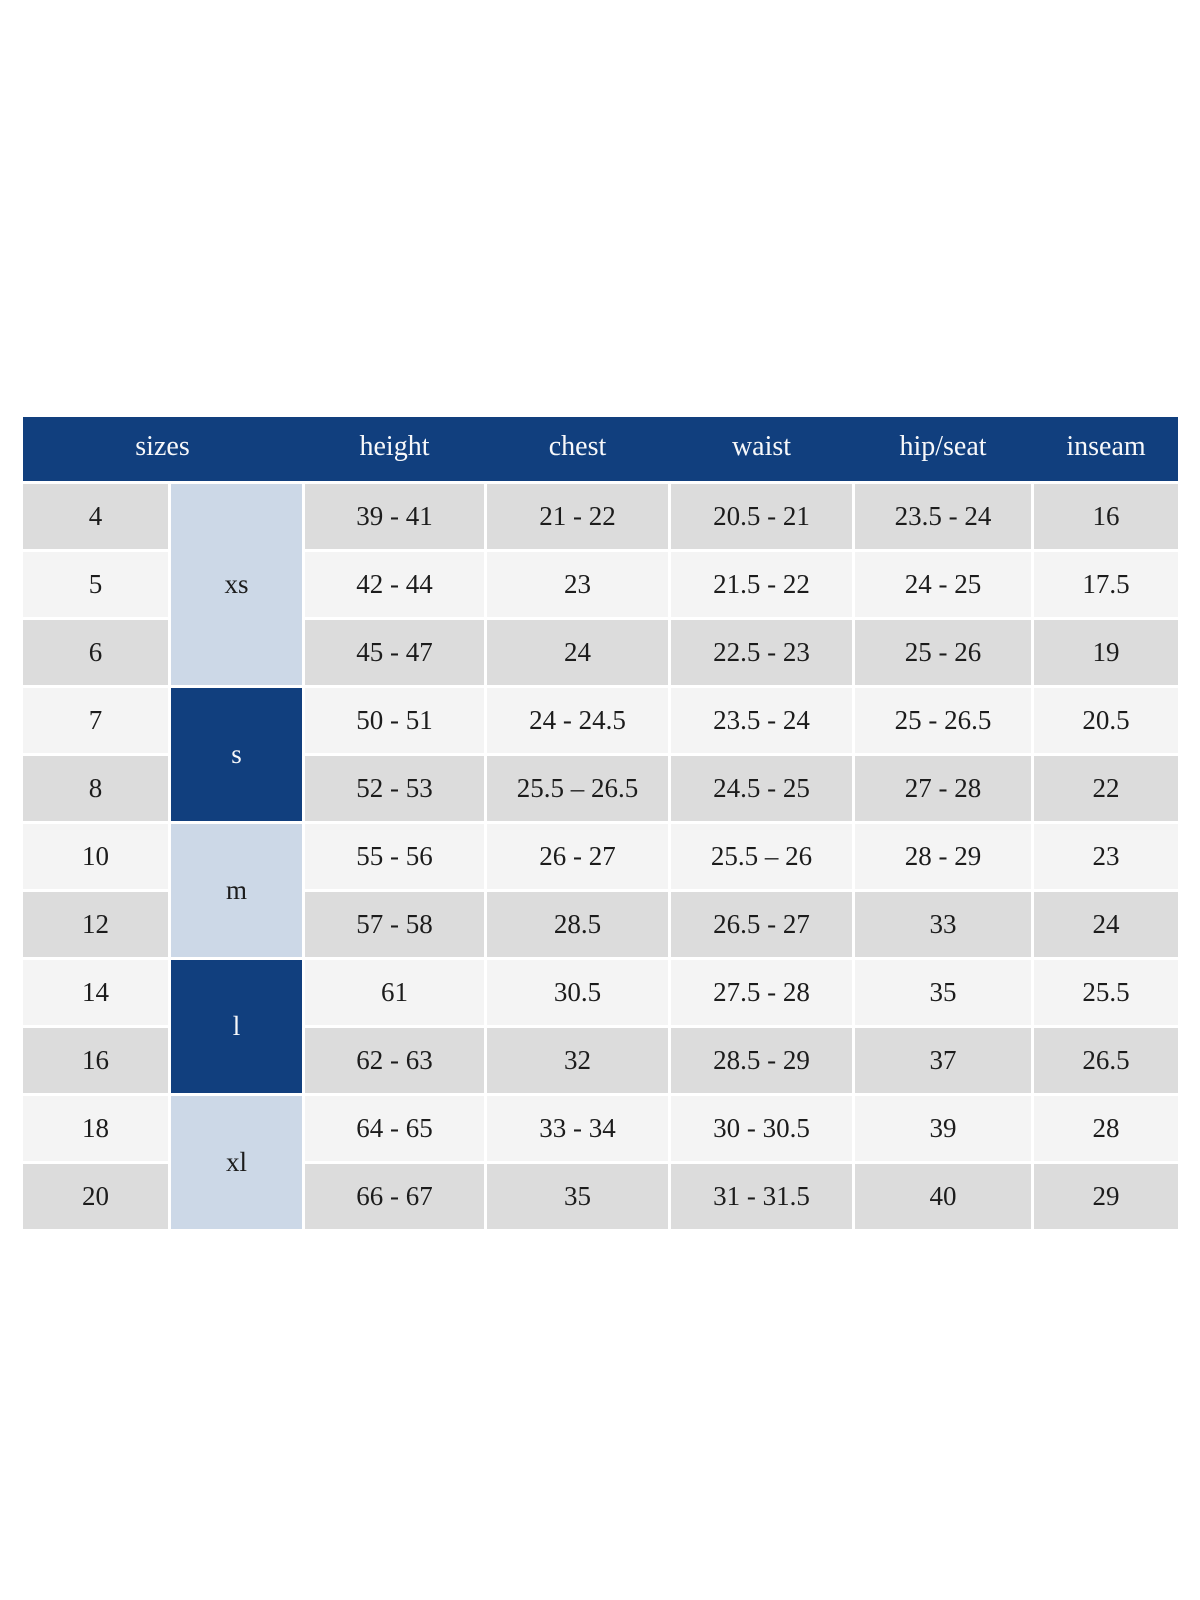 This screenshot has width=1200, height=1600. What do you see at coordinates (761, 584) in the screenshot?
I see `waist-cell: 21.5 - 22` at bounding box center [761, 584].